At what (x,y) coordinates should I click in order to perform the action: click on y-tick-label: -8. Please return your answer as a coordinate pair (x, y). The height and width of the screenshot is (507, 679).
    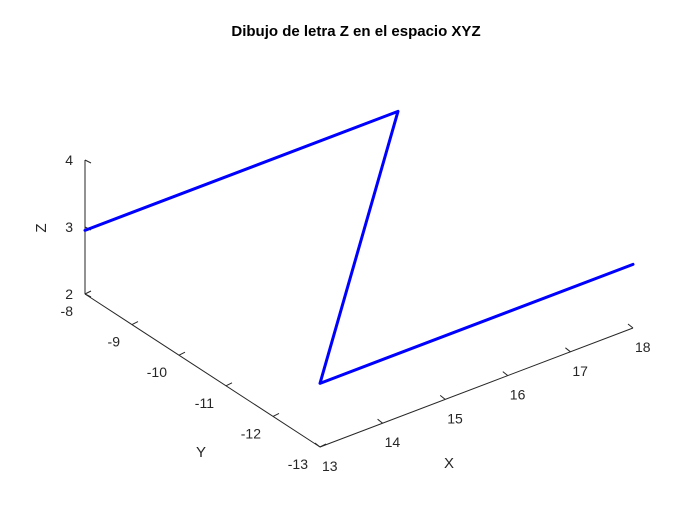
    Looking at the image, I should click on (67, 311).